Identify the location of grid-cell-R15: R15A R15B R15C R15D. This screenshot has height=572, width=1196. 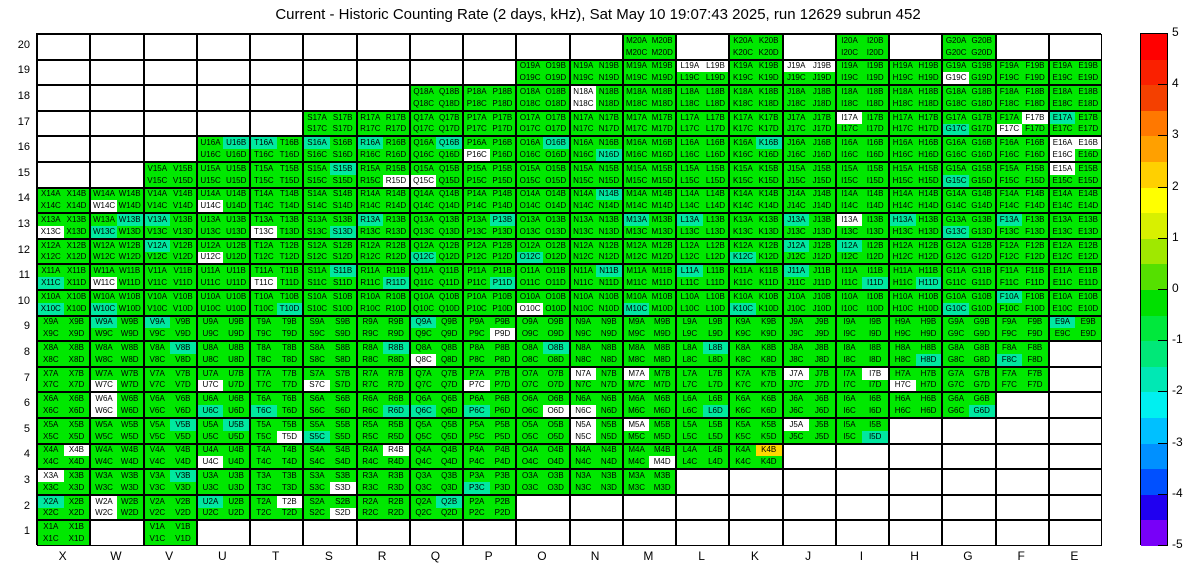
(383, 175).